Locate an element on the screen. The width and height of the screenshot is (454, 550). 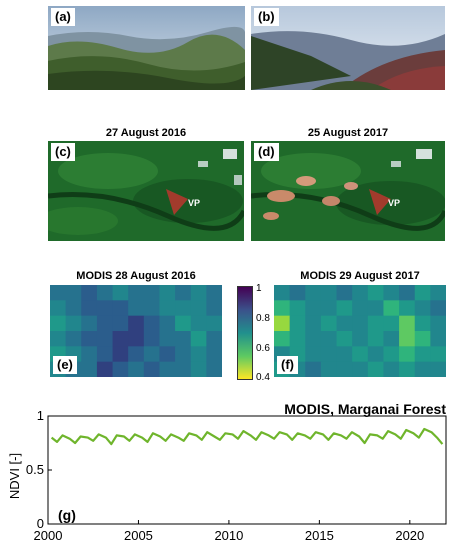
satellite-c-title: 27 August 2016 is located at coordinates (146, 133).